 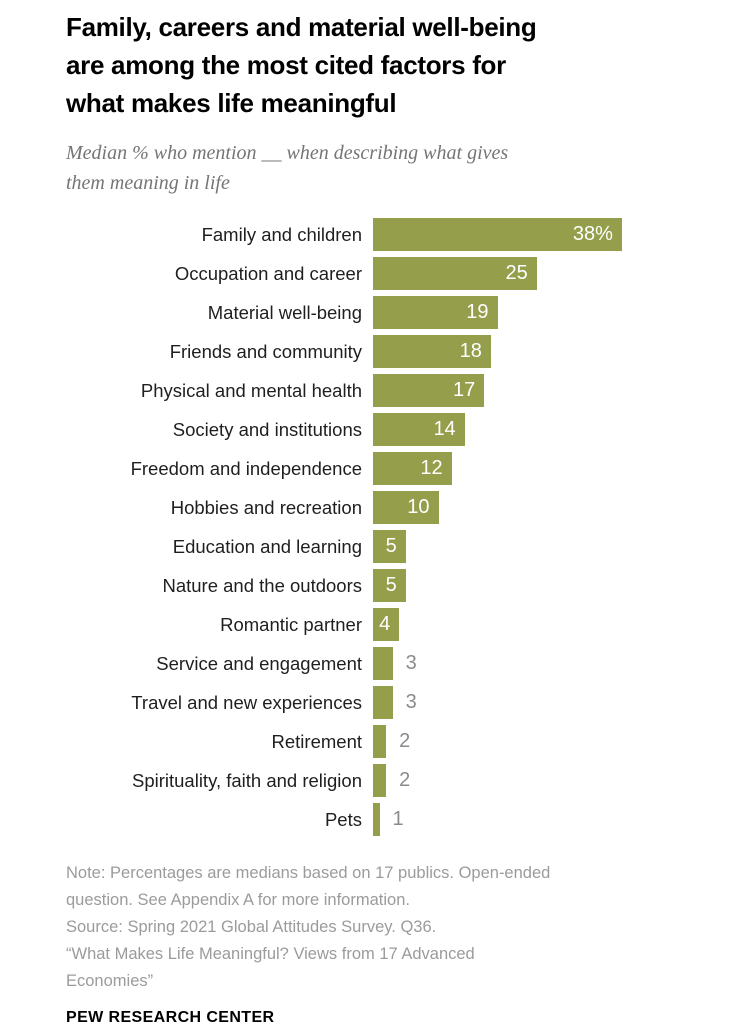 What do you see at coordinates (532, 390) in the screenshot?
I see `bar-track: 17` at bounding box center [532, 390].